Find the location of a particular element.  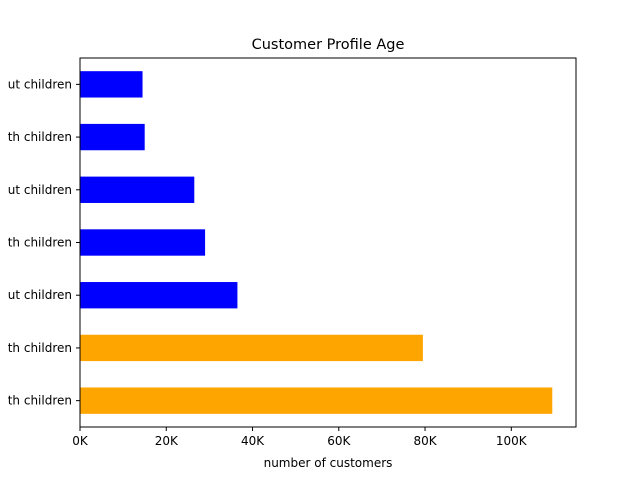

x-axis-ticks: 0K 20K 40K 60K 80K 100K is located at coordinates (300, 437).